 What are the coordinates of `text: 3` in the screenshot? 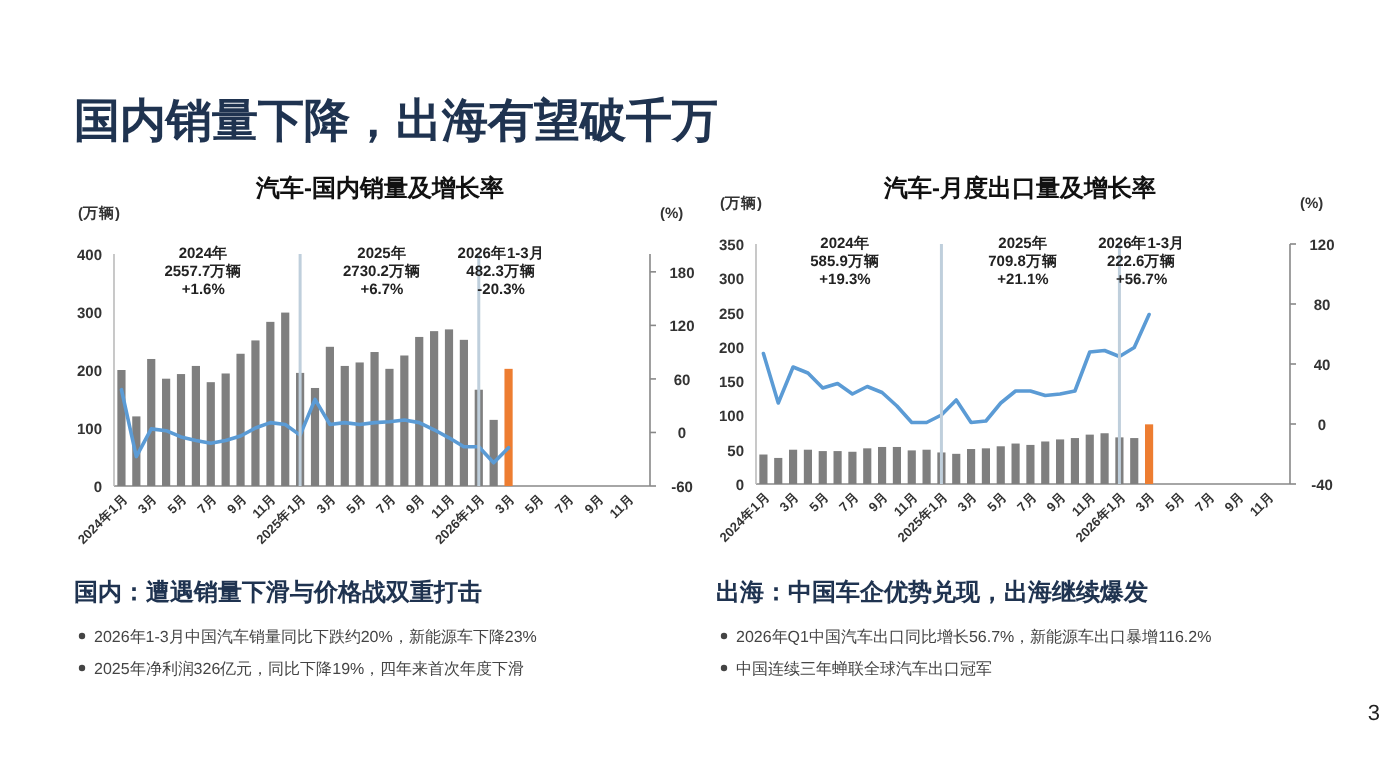 It's located at (1373, 714).